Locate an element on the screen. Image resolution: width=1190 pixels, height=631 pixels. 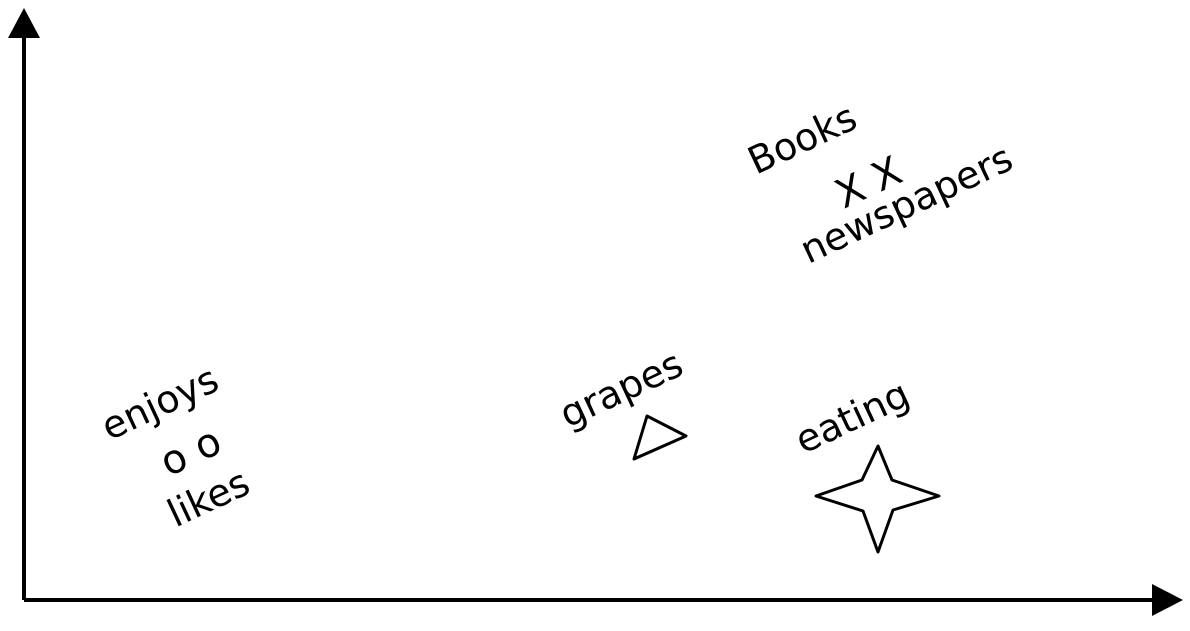
triangle-marker is located at coordinates (660, 437).